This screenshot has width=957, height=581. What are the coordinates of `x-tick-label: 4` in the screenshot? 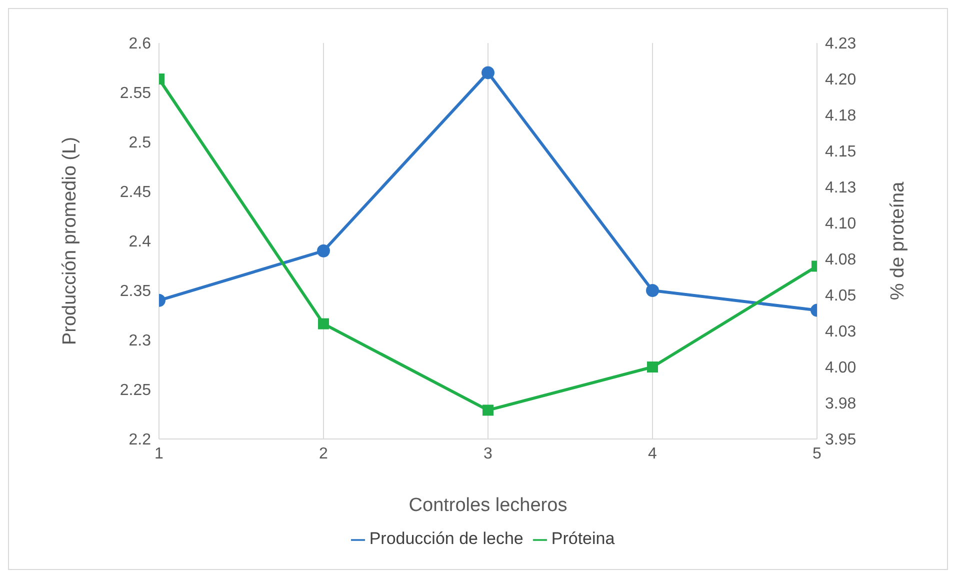 It's located at (653, 453).